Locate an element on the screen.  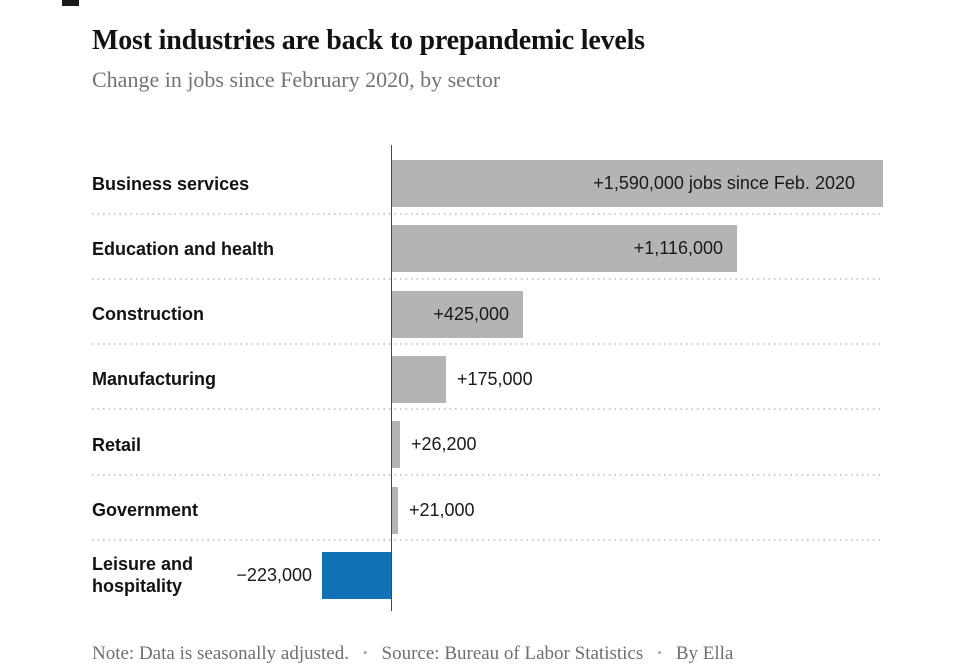
category-label: Construction is located at coordinates (148, 314).